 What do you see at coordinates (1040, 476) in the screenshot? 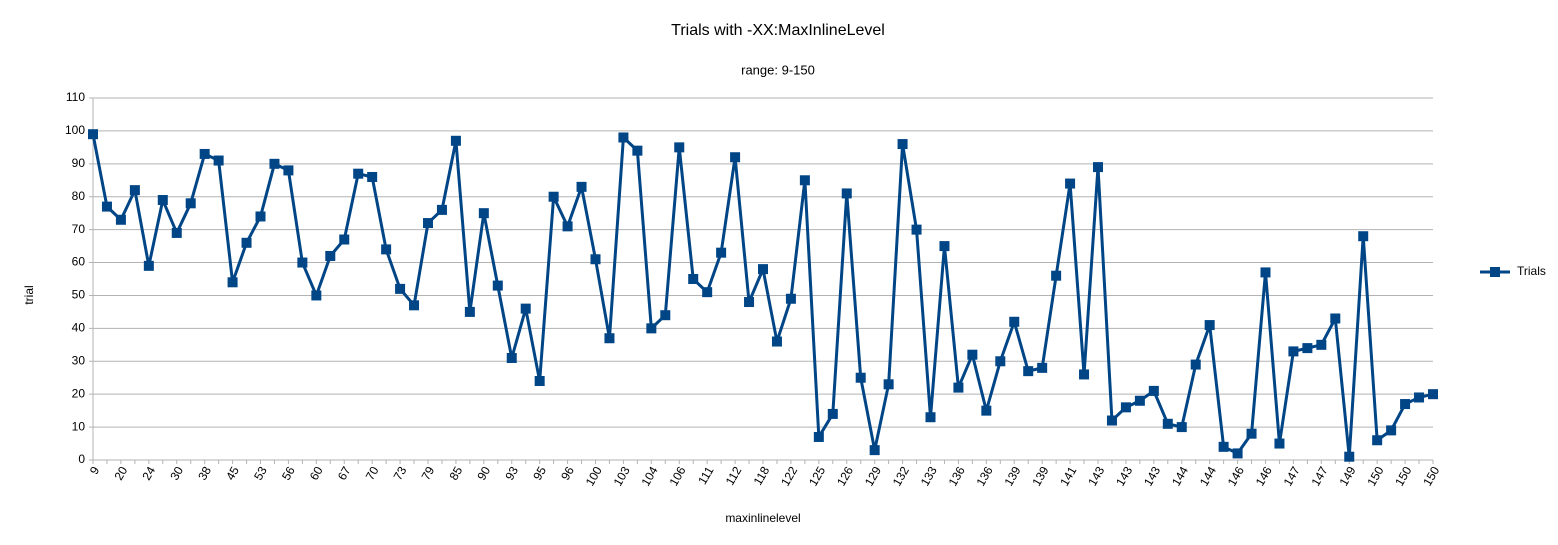
I see `x-tick-label: 139` at bounding box center [1040, 476].